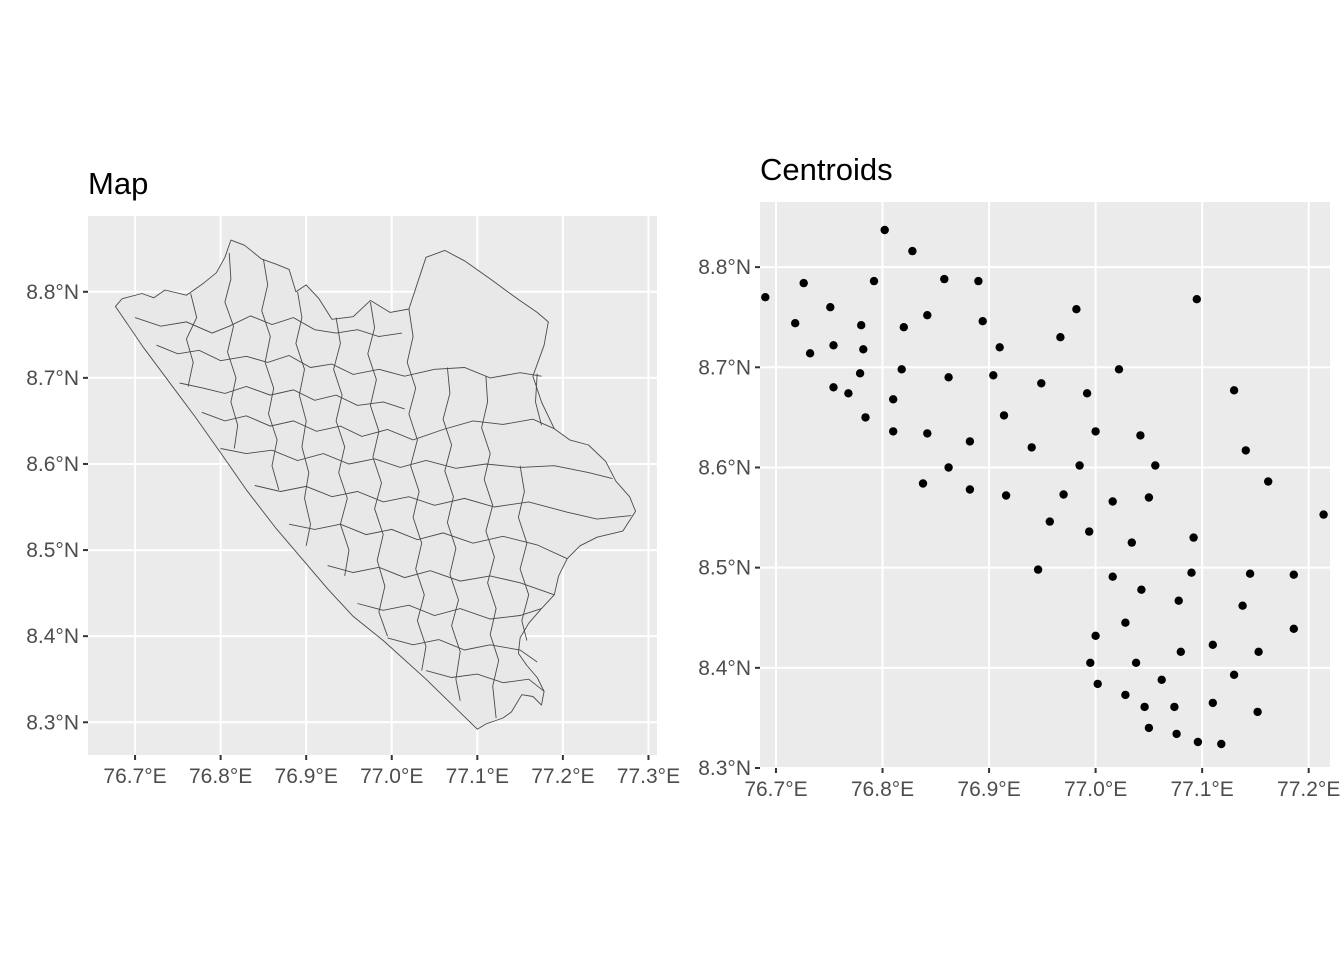 The image size is (1344, 960). What do you see at coordinates (826, 169) in the screenshot?
I see `centroids-title: Centroids` at bounding box center [826, 169].